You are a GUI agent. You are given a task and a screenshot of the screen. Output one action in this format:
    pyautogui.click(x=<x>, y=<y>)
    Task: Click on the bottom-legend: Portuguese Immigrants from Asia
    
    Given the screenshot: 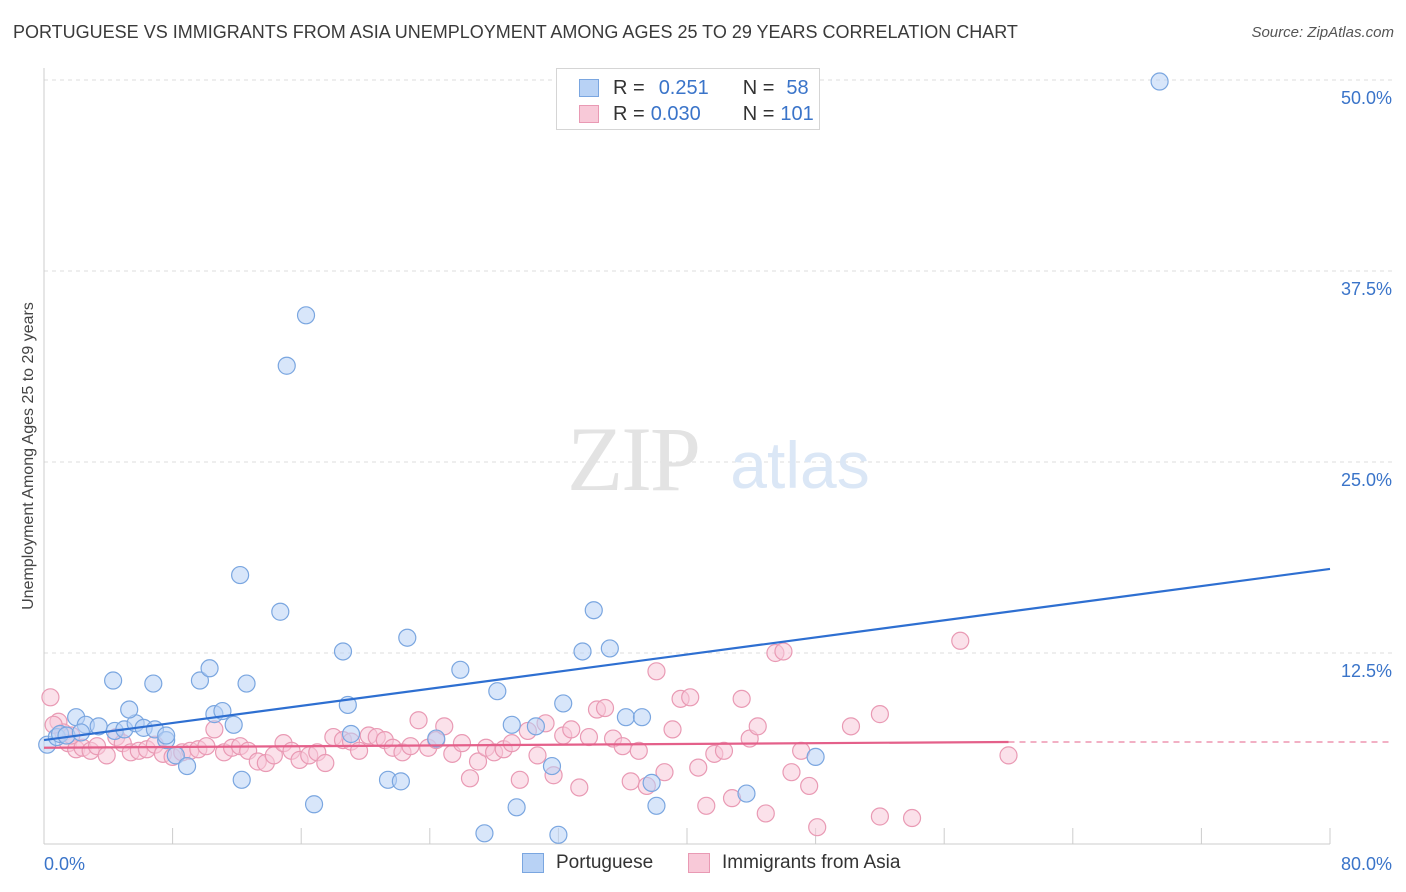 What is the action you would take?
    pyautogui.click(x=703, y=865)
    